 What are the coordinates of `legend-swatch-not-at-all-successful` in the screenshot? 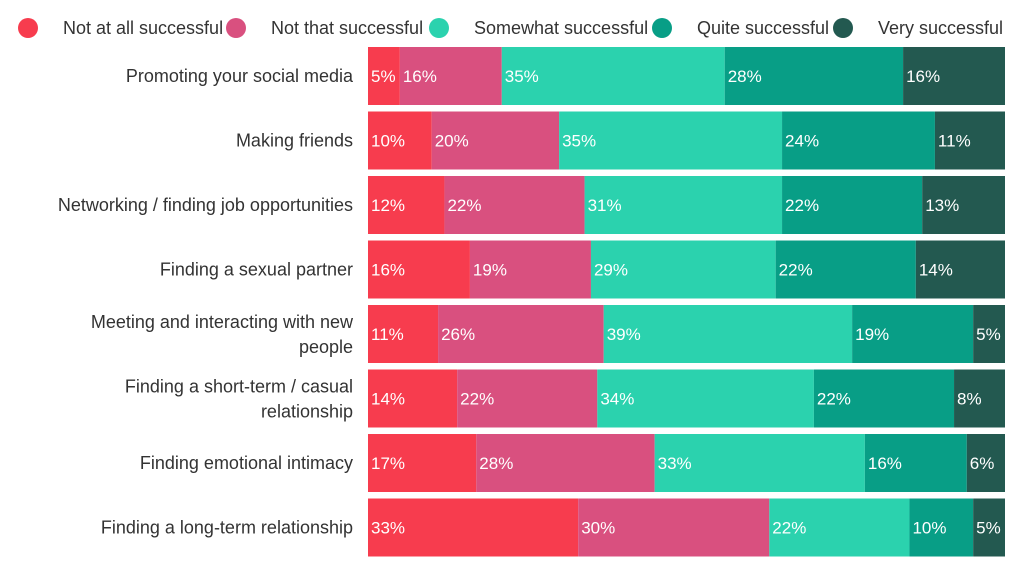 It's located at (28, 28).